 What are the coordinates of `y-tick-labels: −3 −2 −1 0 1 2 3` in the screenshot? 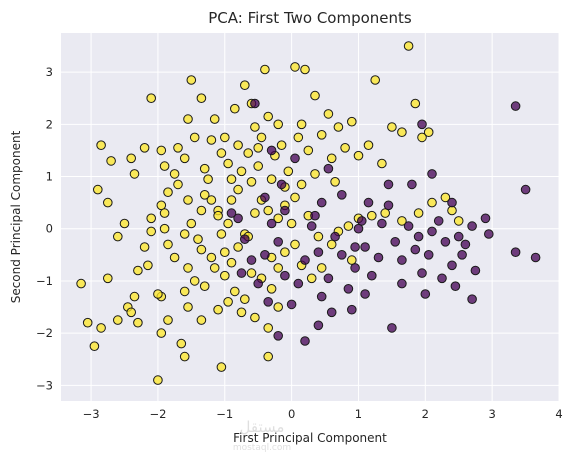 It's located at (44, 228).